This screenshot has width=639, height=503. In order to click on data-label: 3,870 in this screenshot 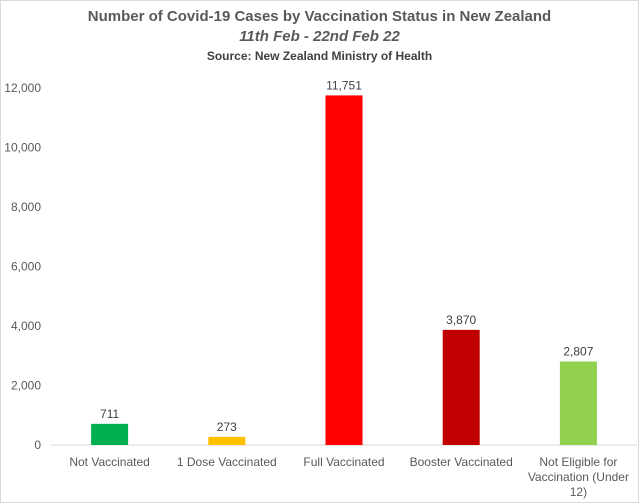, I will do `click(461, 320)`.